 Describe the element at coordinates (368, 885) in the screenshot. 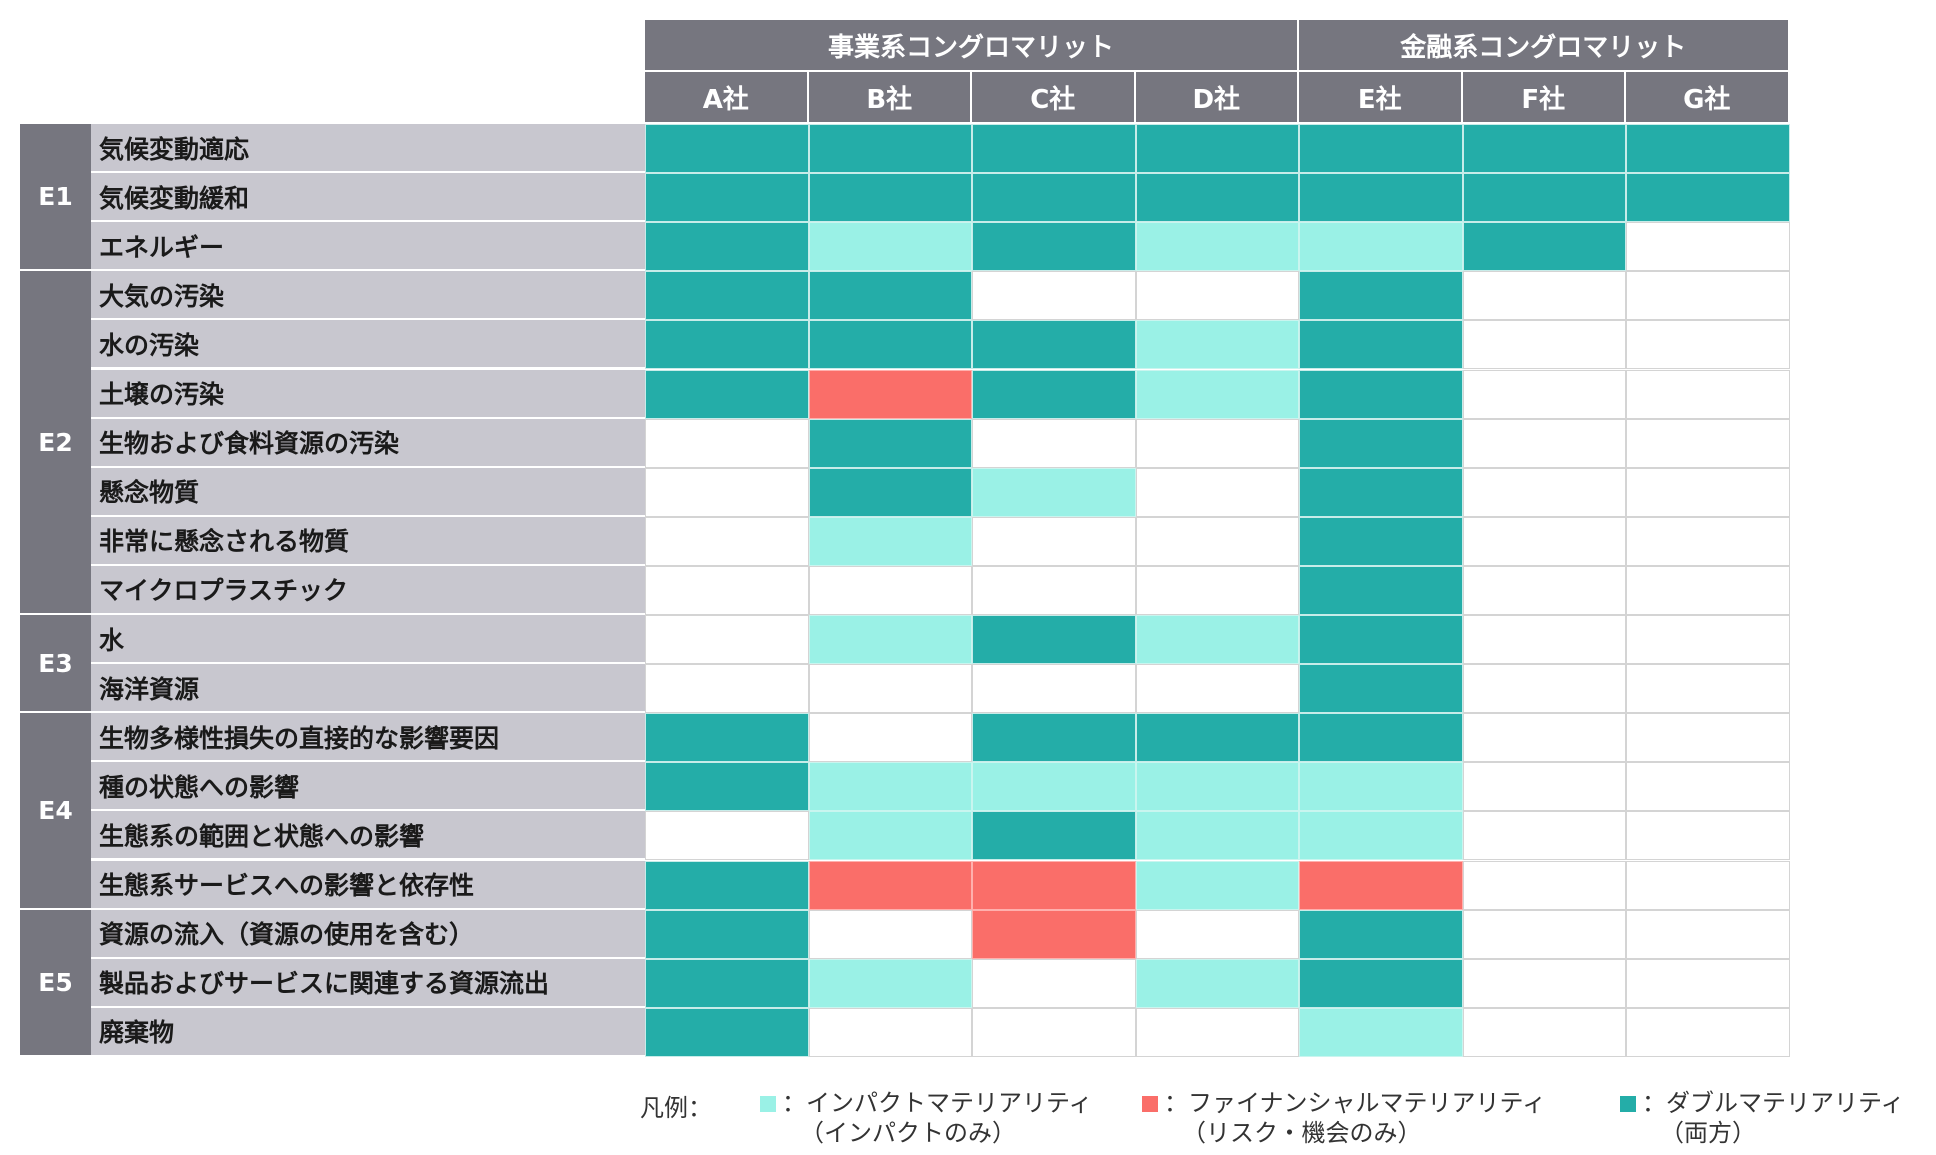

I see `row-label: 生態系サービスへの影響と依存性` at that location.